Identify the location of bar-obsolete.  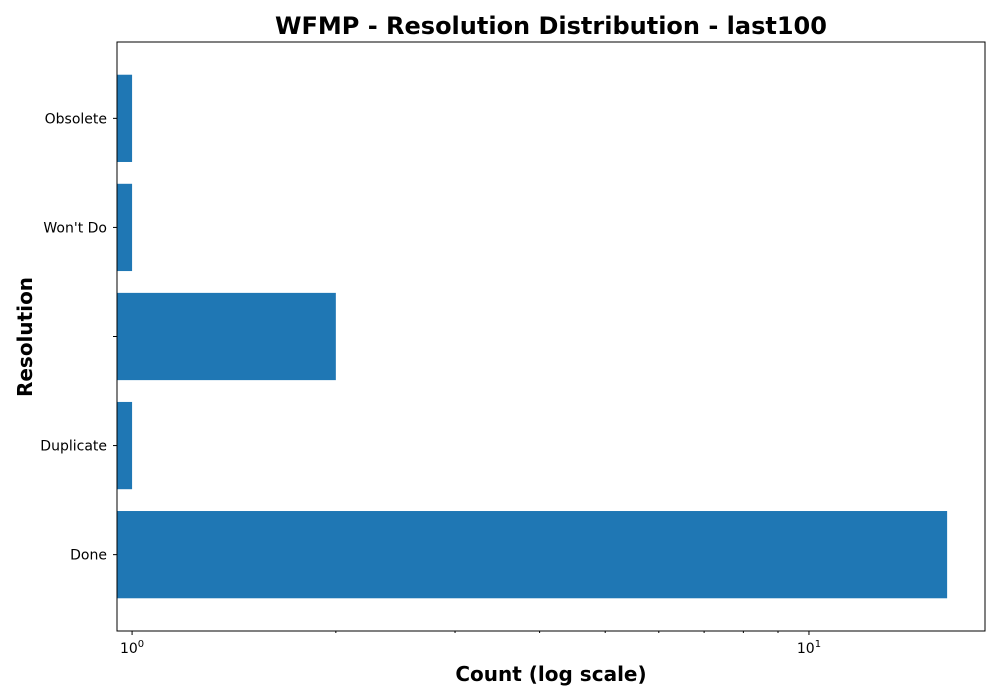
(125, 118).